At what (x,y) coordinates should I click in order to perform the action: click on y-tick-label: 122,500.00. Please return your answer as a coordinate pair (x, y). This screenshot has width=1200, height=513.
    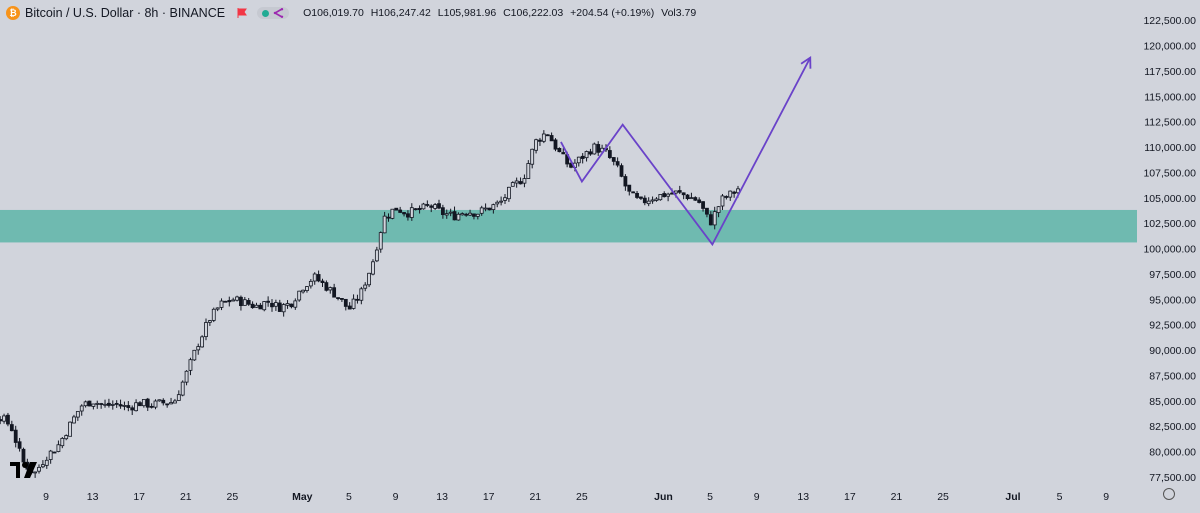
    Looking at the image, I should click on (1169, 21).